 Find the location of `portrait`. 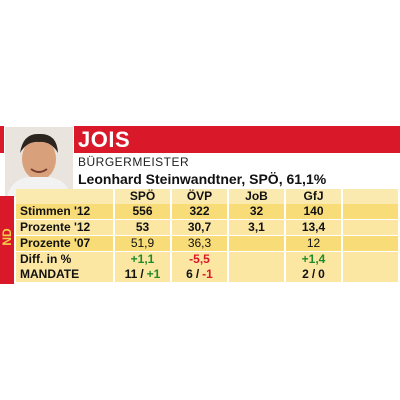

portrait is located at coordinates (39, 162).